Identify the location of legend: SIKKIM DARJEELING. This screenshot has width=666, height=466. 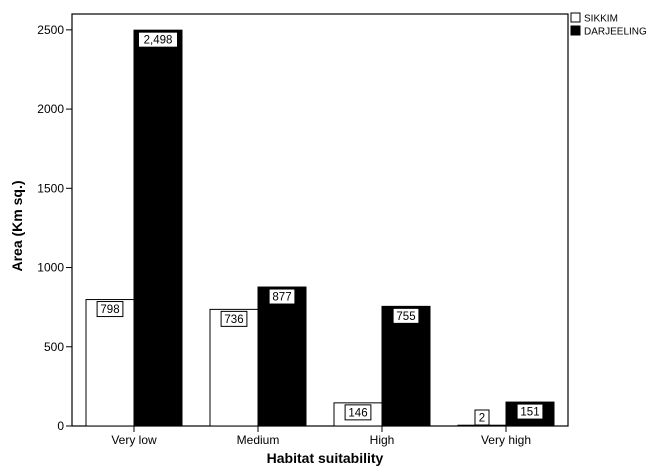
(608, 25).